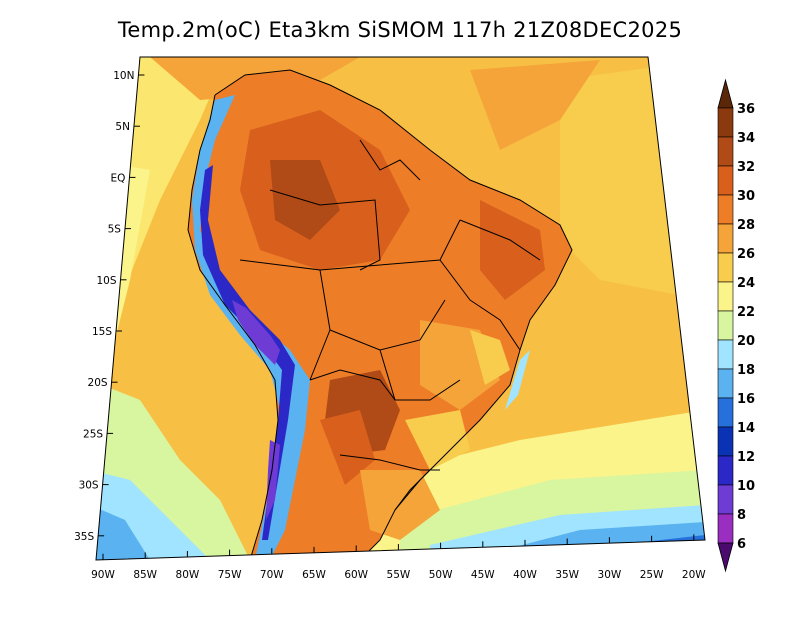 The image size is (800, 618). What do you see at coordinates (725, 557) in the screenshot?
I see `colorbar-bottom-arrow` at bounding box center [725, 557].